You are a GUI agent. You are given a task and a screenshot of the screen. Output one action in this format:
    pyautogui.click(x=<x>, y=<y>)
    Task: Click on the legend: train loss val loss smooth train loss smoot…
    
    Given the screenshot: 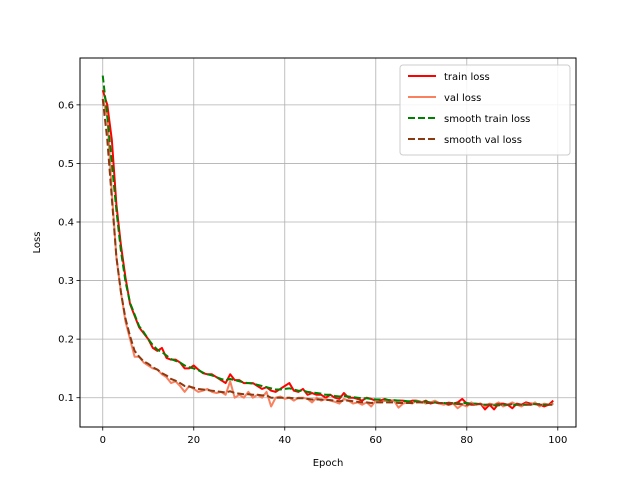 What is the action you would take?
    pyautogui.click(x=485, y=110)
    